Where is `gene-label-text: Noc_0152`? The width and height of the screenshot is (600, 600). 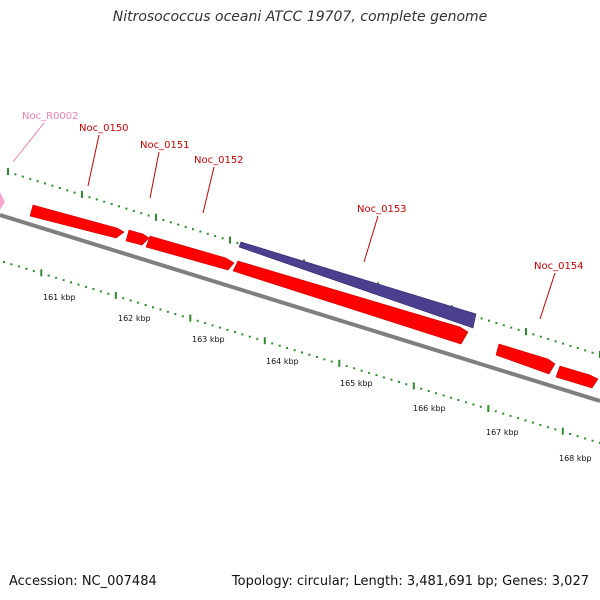
gene-label-text: Noc_0152 is located at coordinates (219, 160).